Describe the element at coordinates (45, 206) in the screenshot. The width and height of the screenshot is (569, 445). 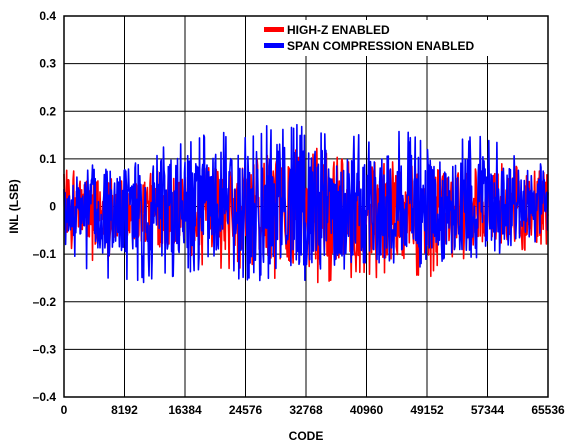
I see `y-tick-labels: 0.4 0.3 0.2 0.1 0 –0.1 –0.2 –0.3 –0.4` at that location.